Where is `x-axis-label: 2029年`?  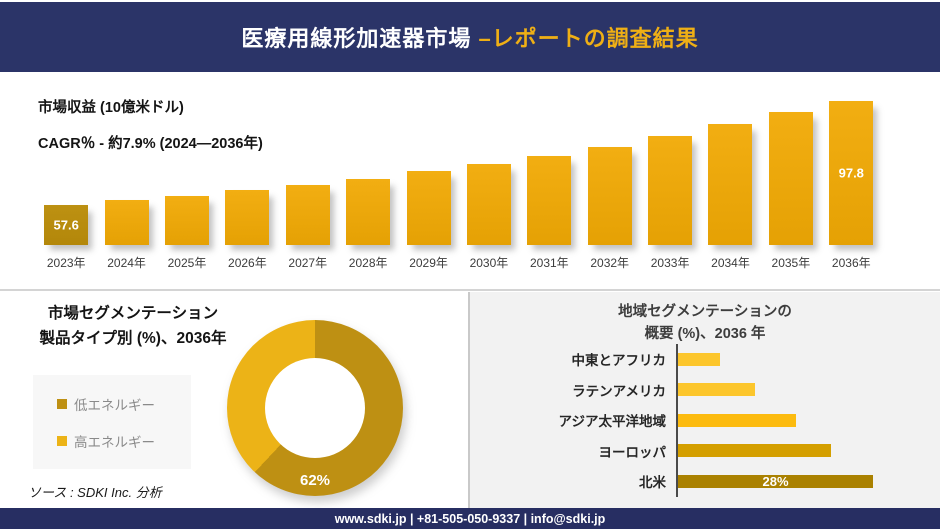
x-axis-label: 2029年 is located at coordinates (428, 263).